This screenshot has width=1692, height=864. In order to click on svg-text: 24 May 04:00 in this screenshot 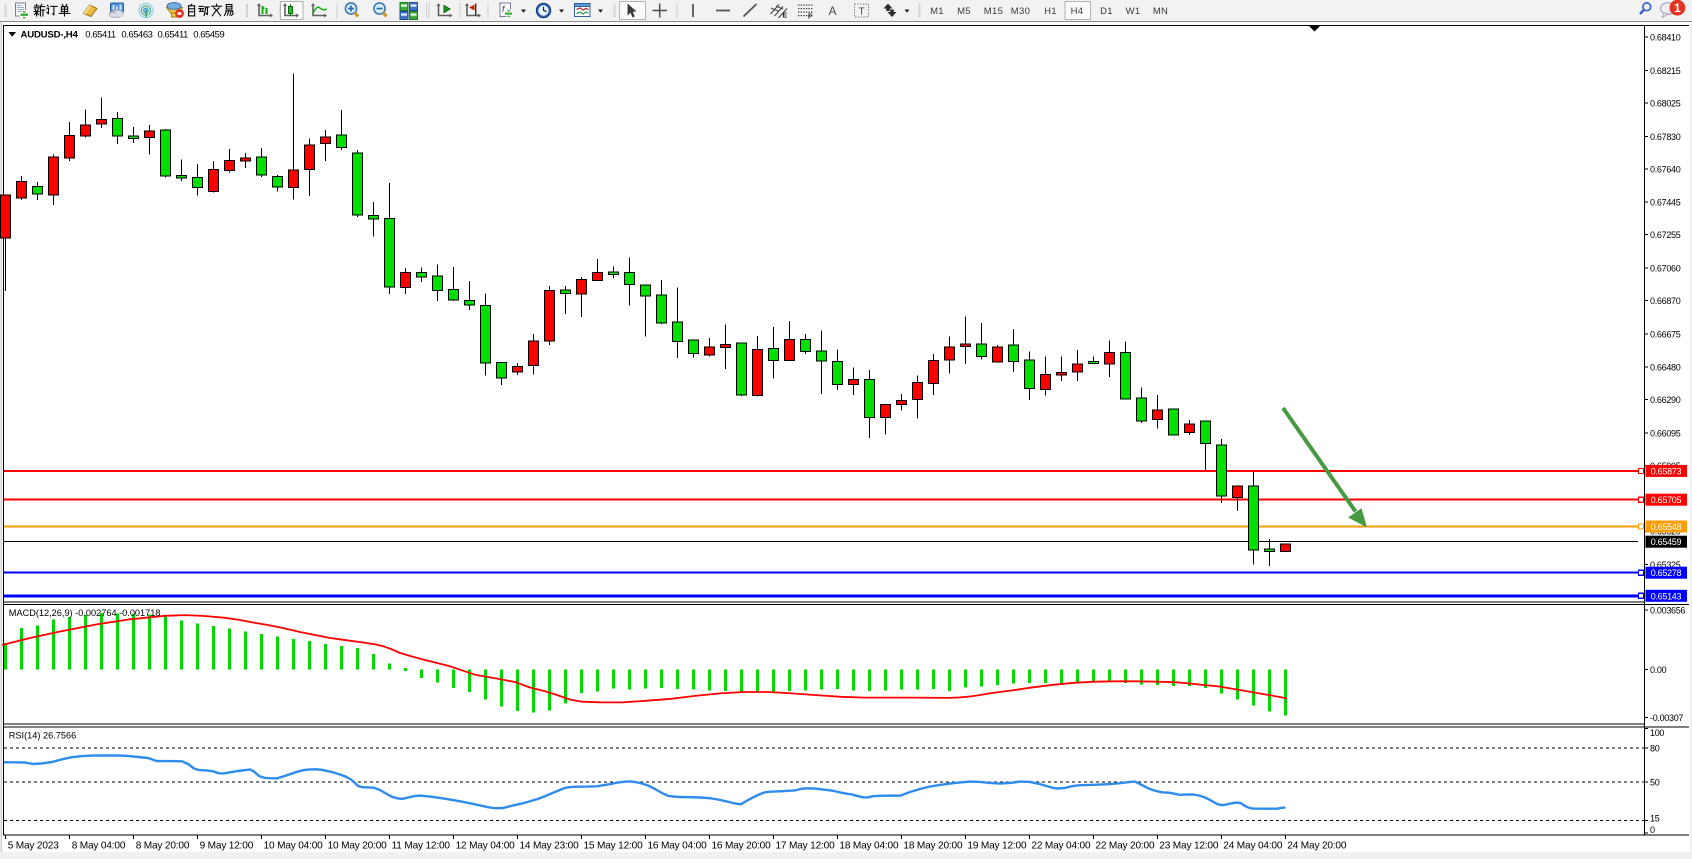, I will do `click(1253, 846)`.